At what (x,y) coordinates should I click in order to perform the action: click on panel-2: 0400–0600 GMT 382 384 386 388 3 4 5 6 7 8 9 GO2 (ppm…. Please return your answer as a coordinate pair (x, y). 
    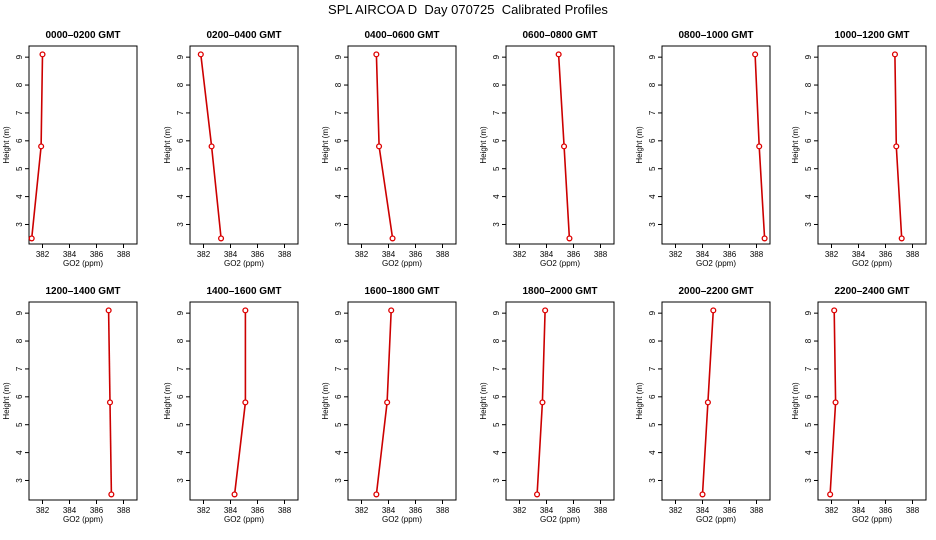
    Looking at the image, I should click on (389, 149).